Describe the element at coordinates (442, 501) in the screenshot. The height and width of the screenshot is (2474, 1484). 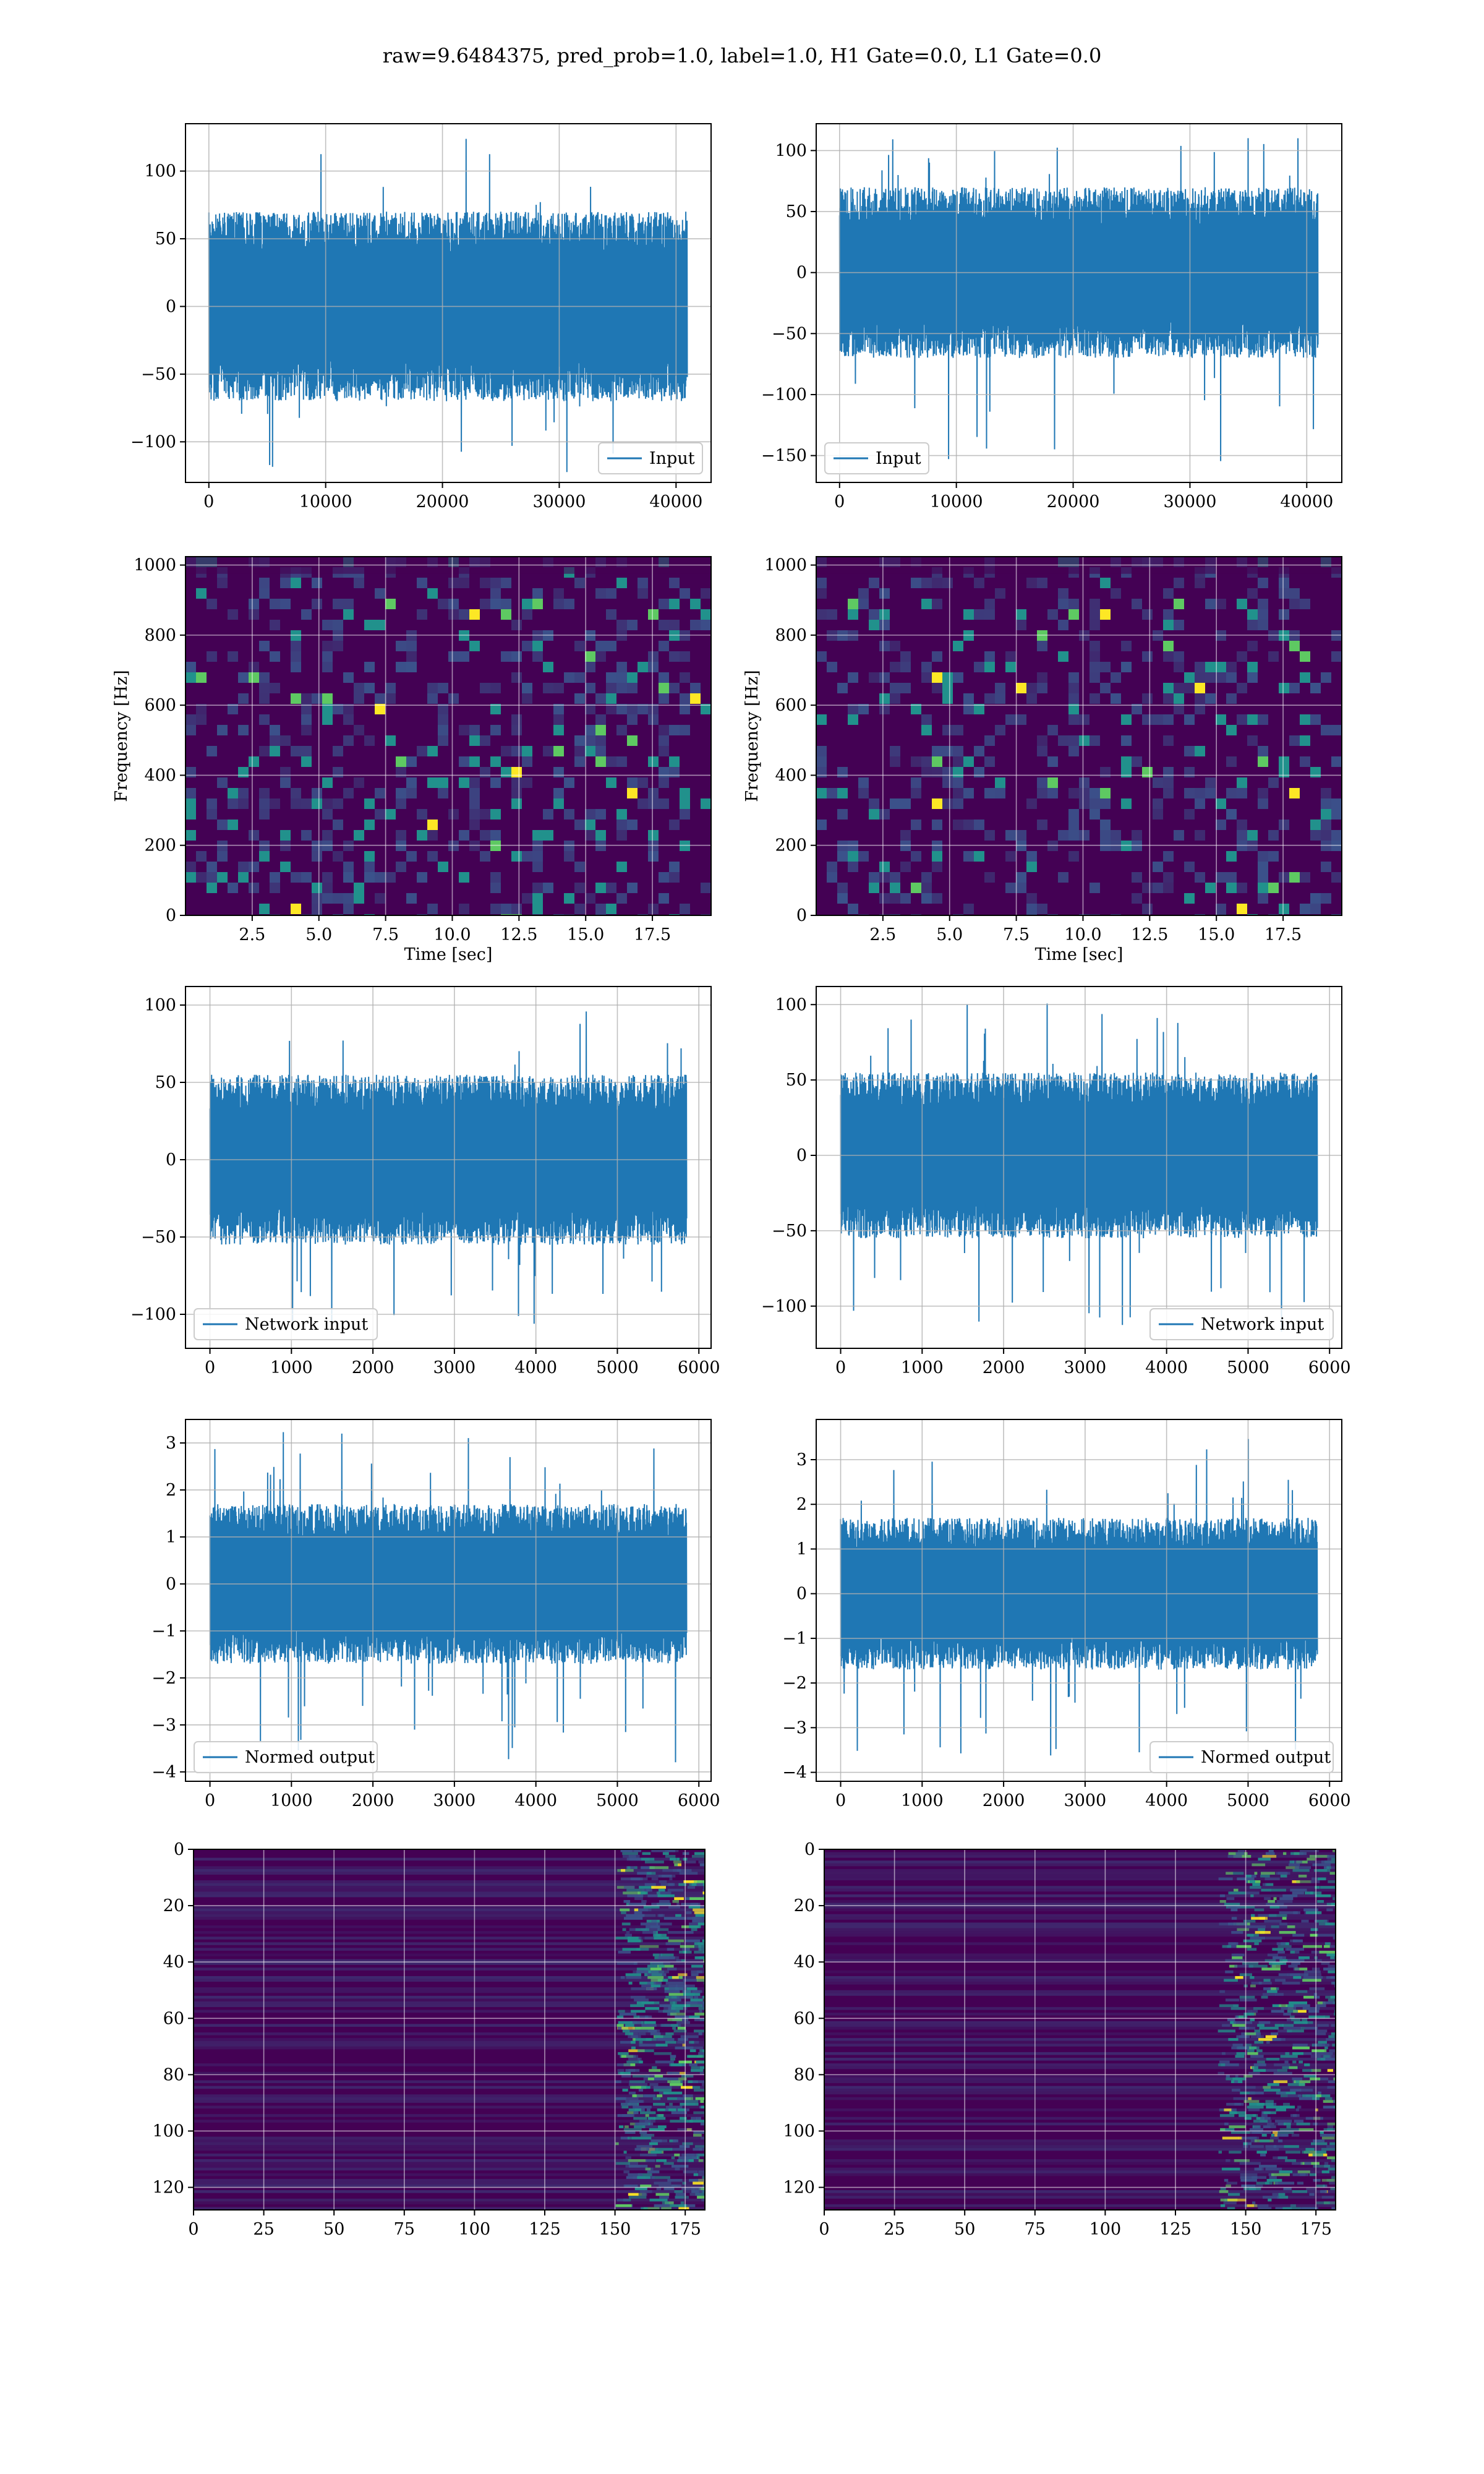
I see `input-h1-xtick-label: 20000` at that location.